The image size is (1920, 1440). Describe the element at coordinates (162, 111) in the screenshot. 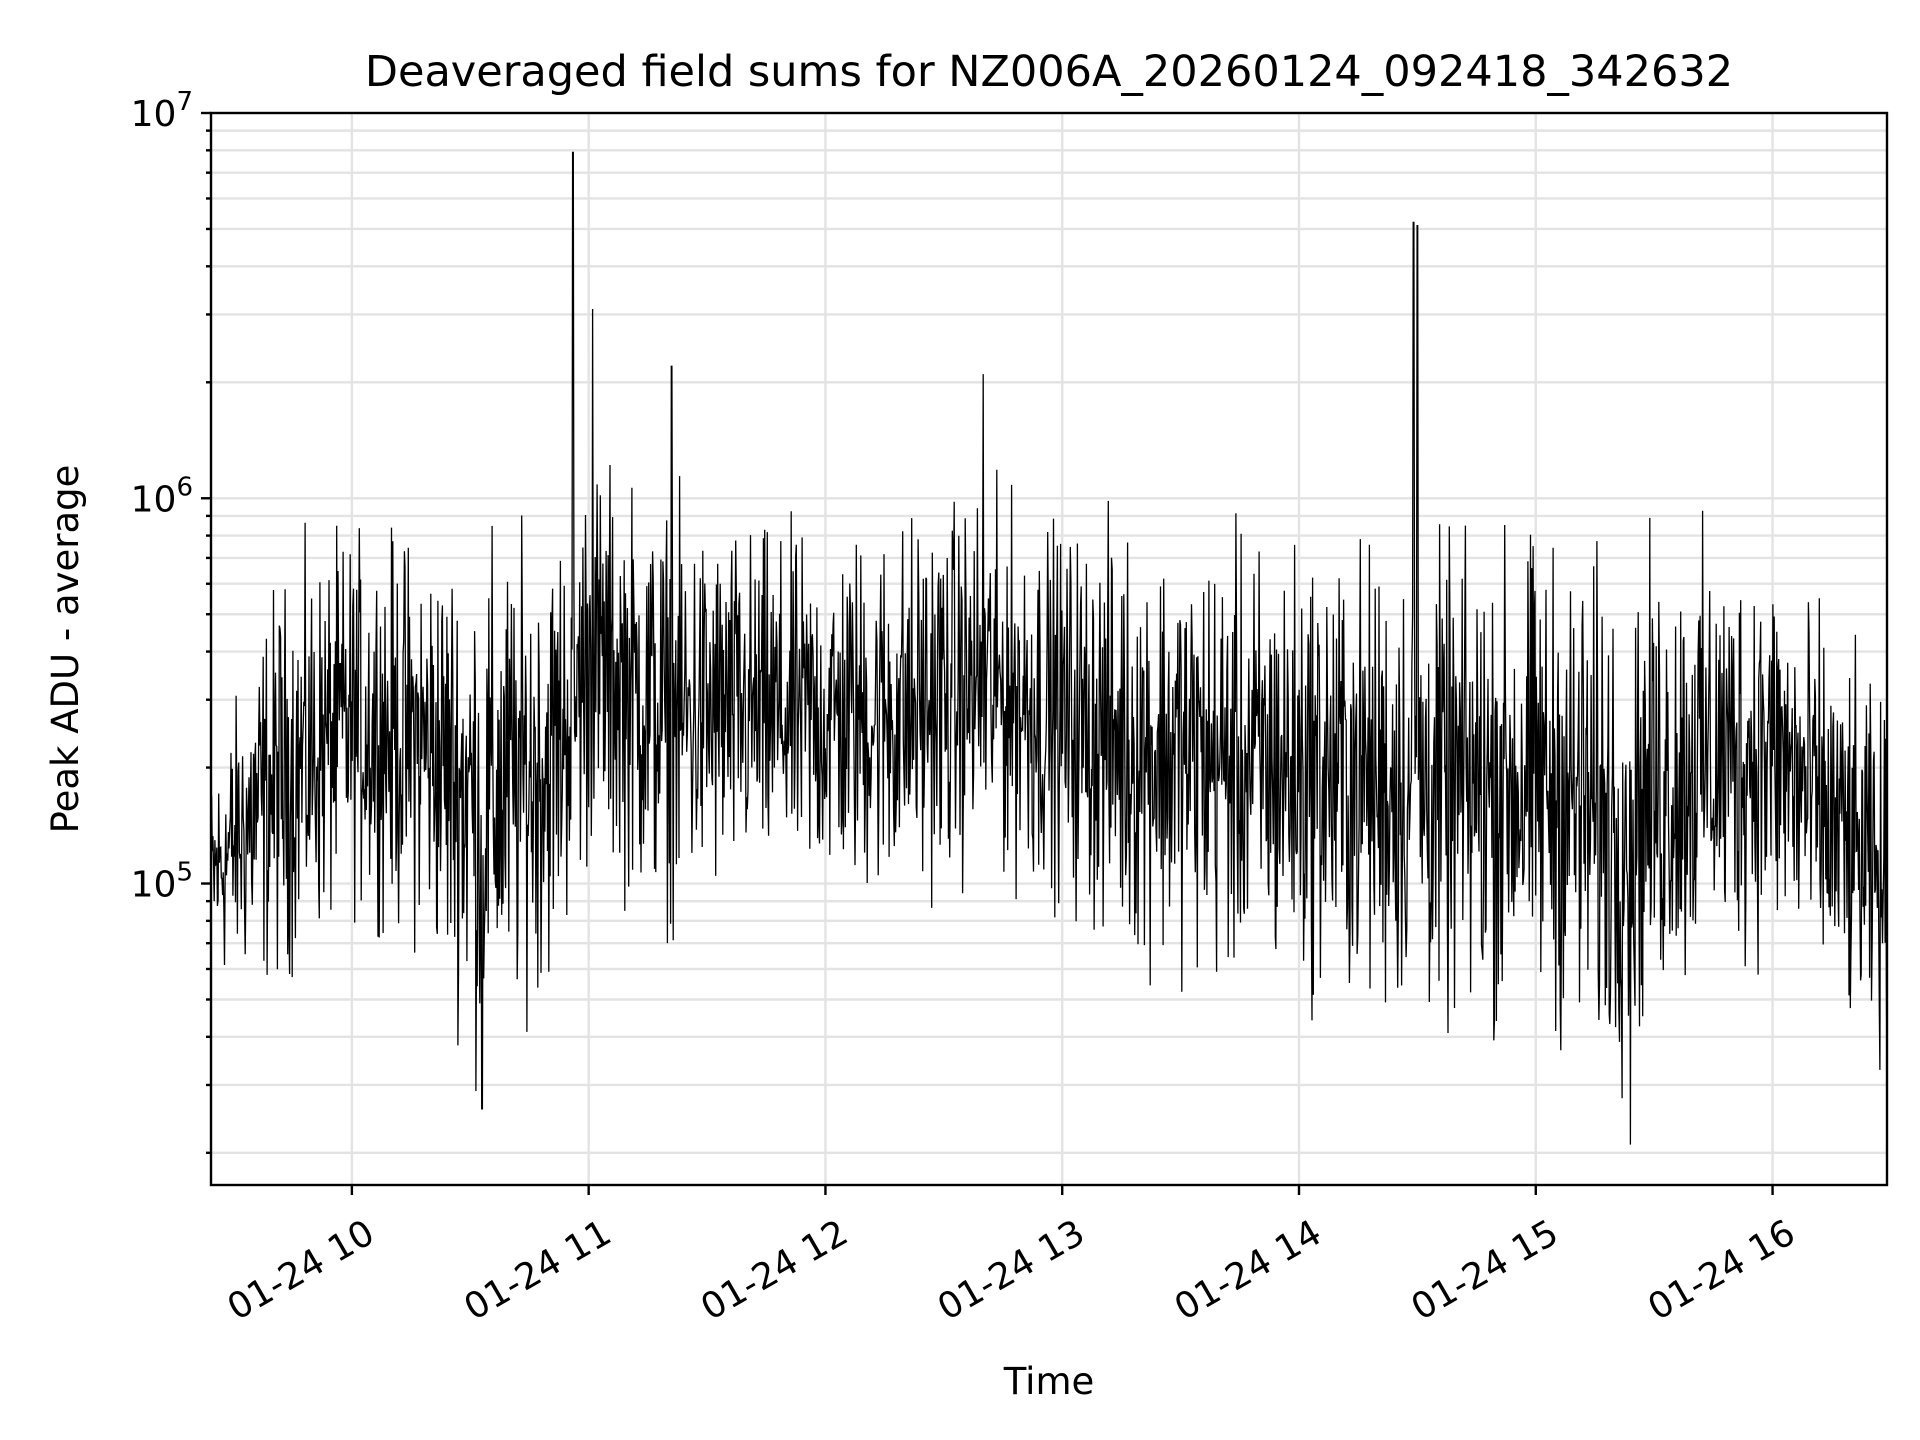

I see `y-tick-label: 10⁷` at that location.